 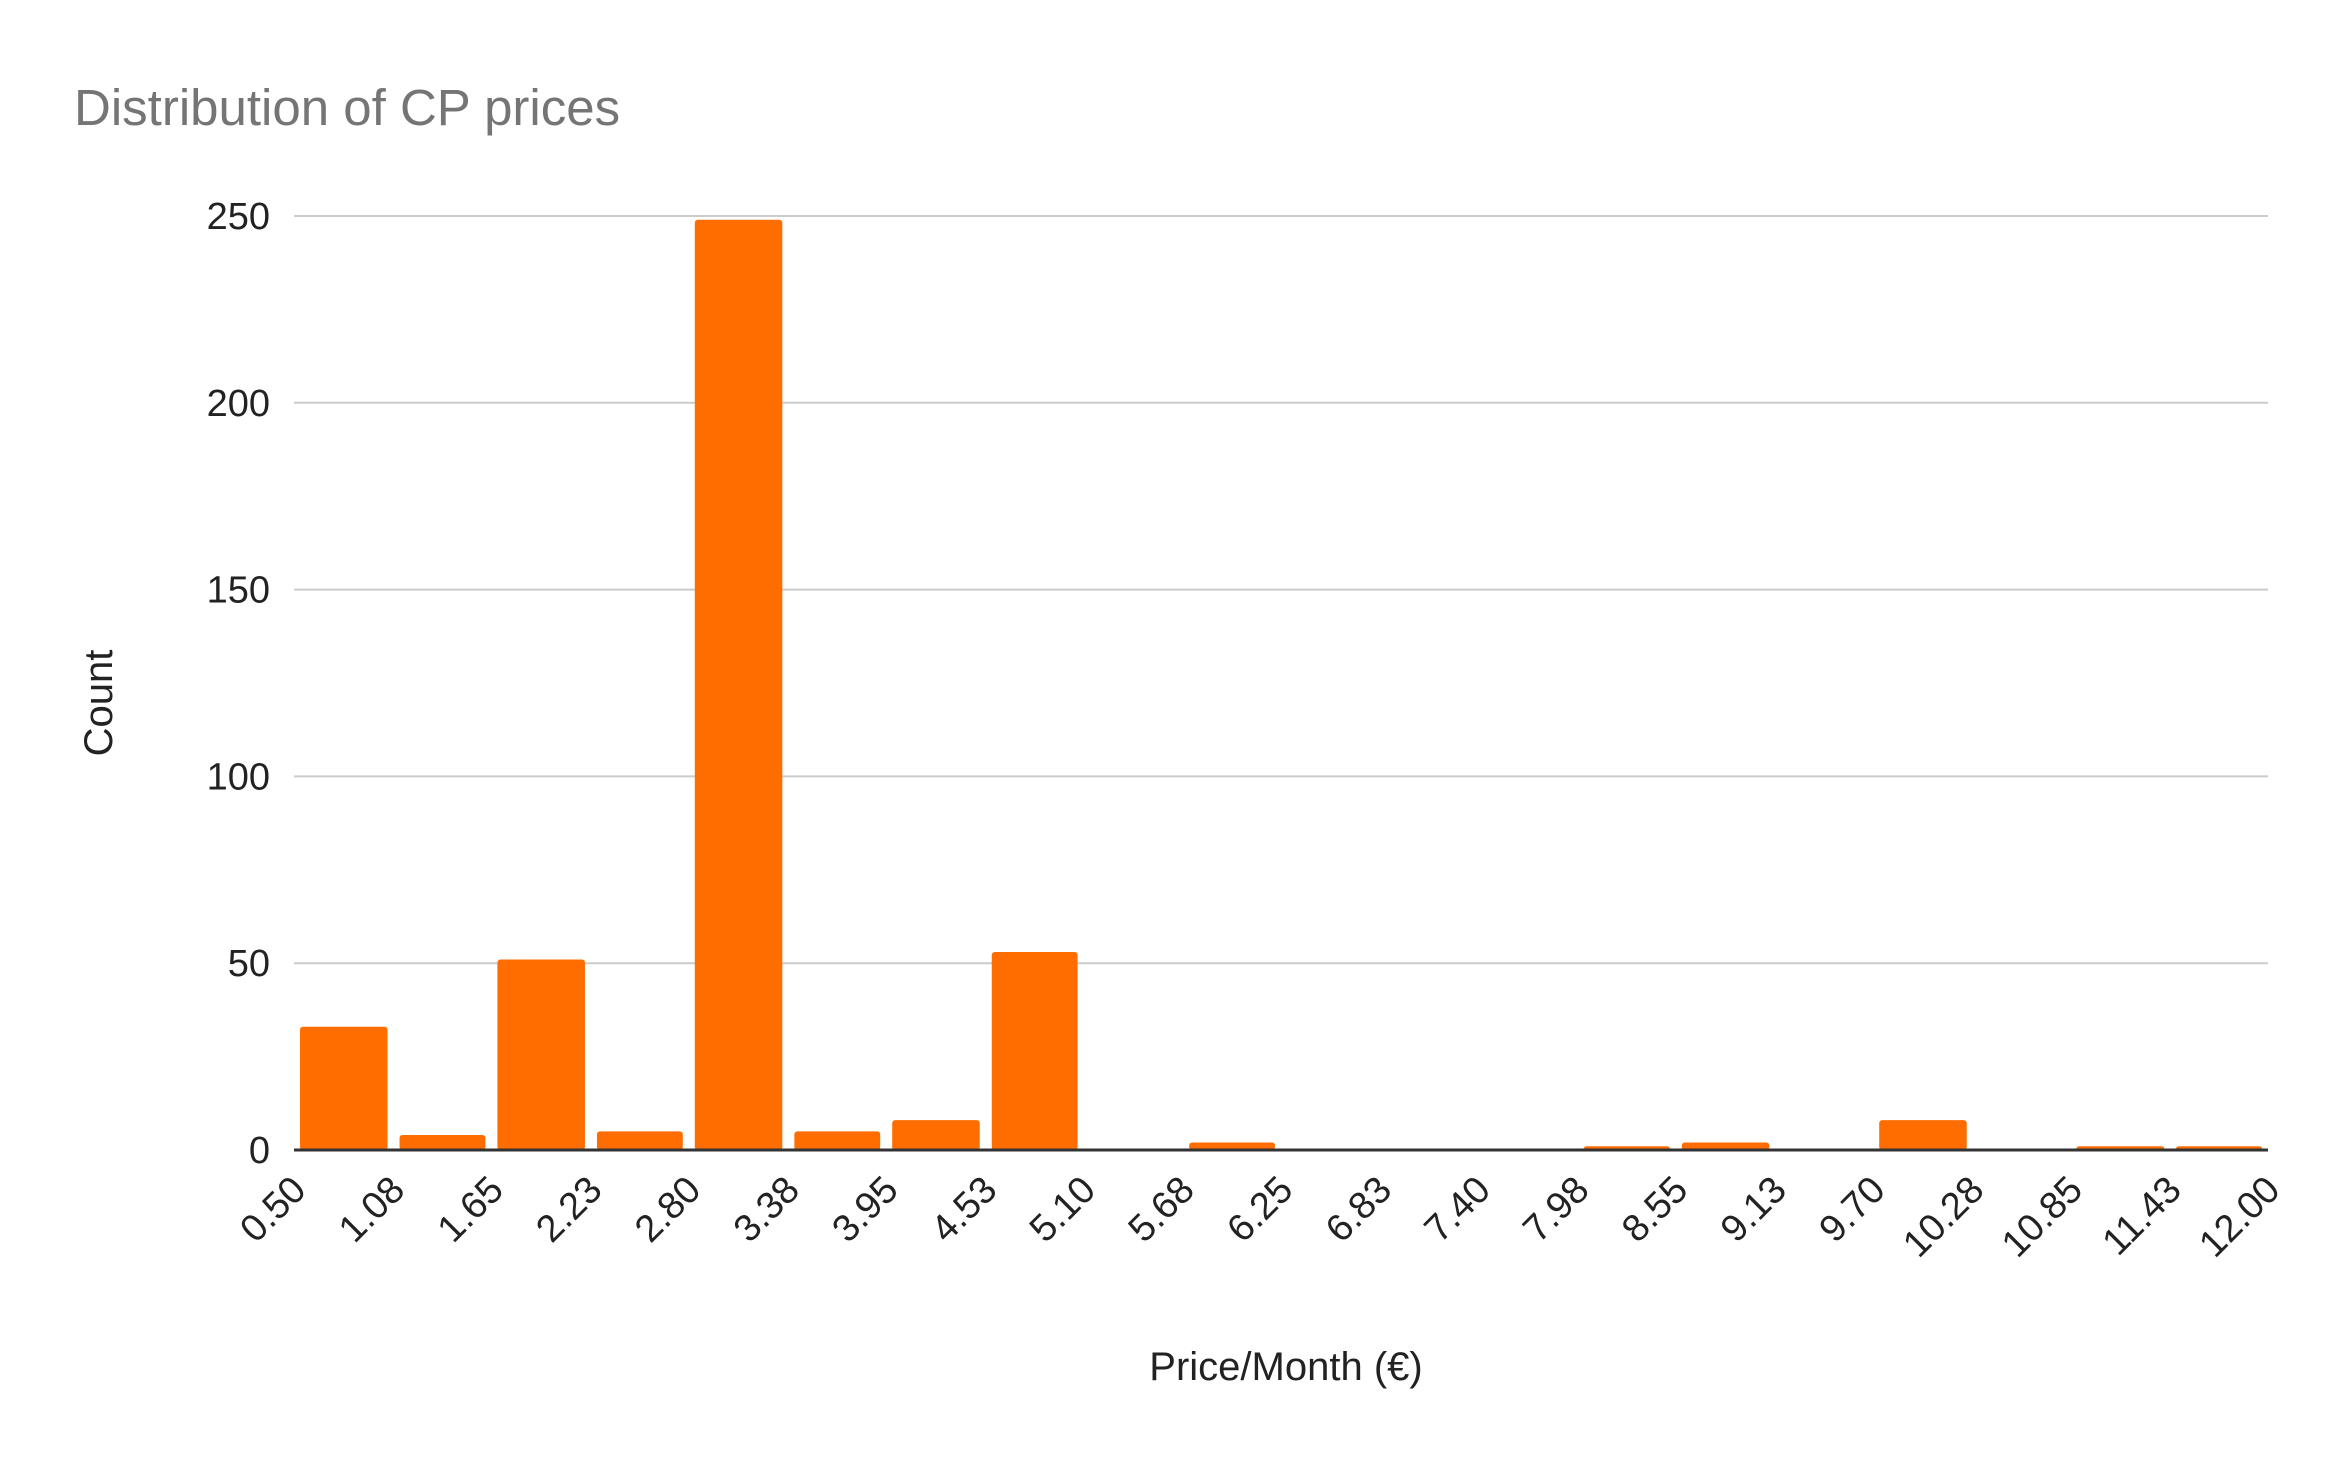 What do you see at coordinates (2142, 1216) in the screenshot?
I see `x-tick-label: 11.43` at bounding box center [2142, 1216].